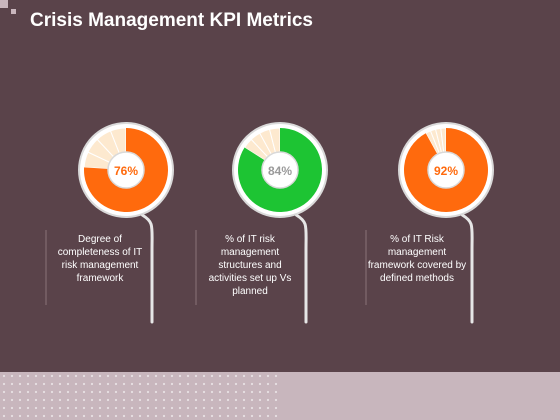 The height and width of the screenshot is (420, 560). Describe the element at coordinates (13, 11) in the screenshot. I see `title-decoration-small` at that location.